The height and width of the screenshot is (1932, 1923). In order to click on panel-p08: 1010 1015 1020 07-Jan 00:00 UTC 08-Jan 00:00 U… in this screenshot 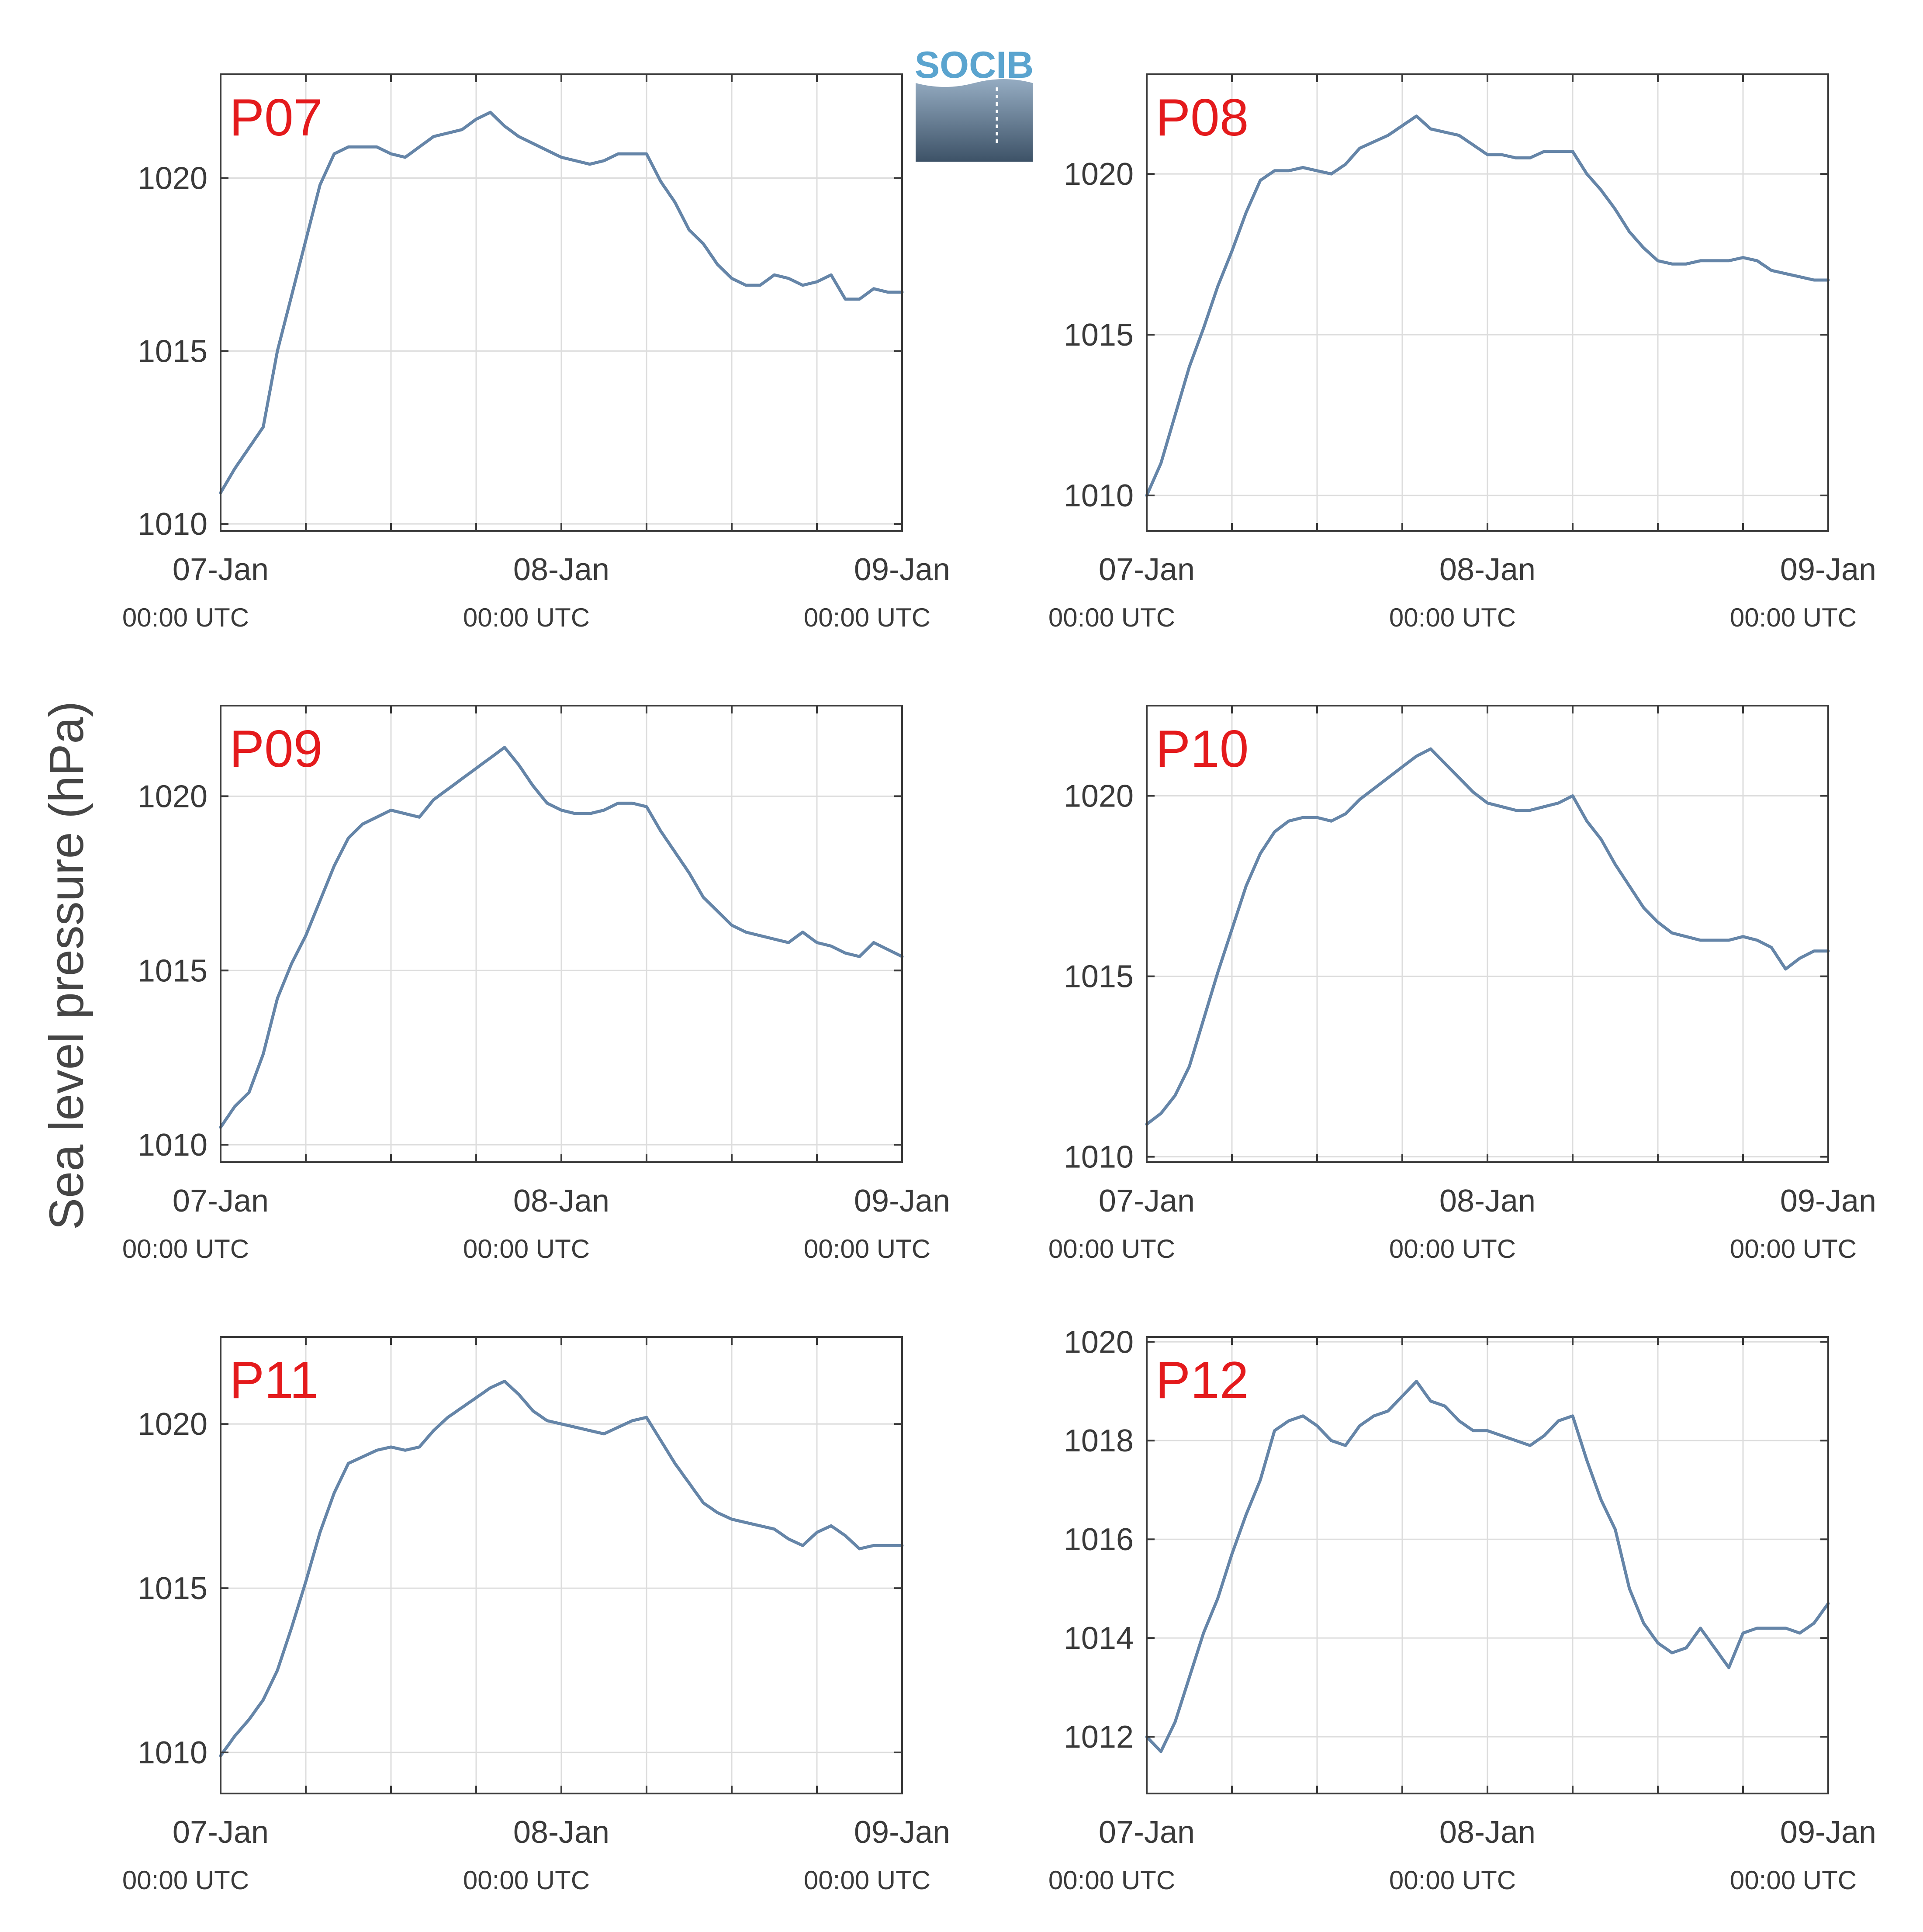, I will do `click(1462, 352)`.